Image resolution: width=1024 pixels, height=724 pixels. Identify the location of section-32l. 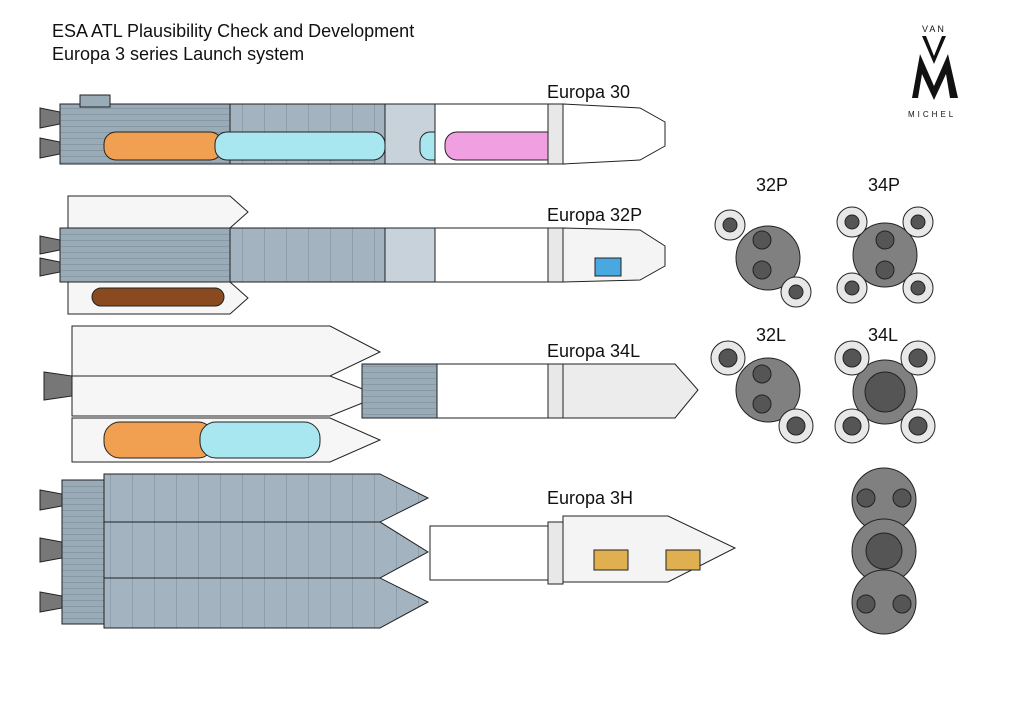
(762, 392).